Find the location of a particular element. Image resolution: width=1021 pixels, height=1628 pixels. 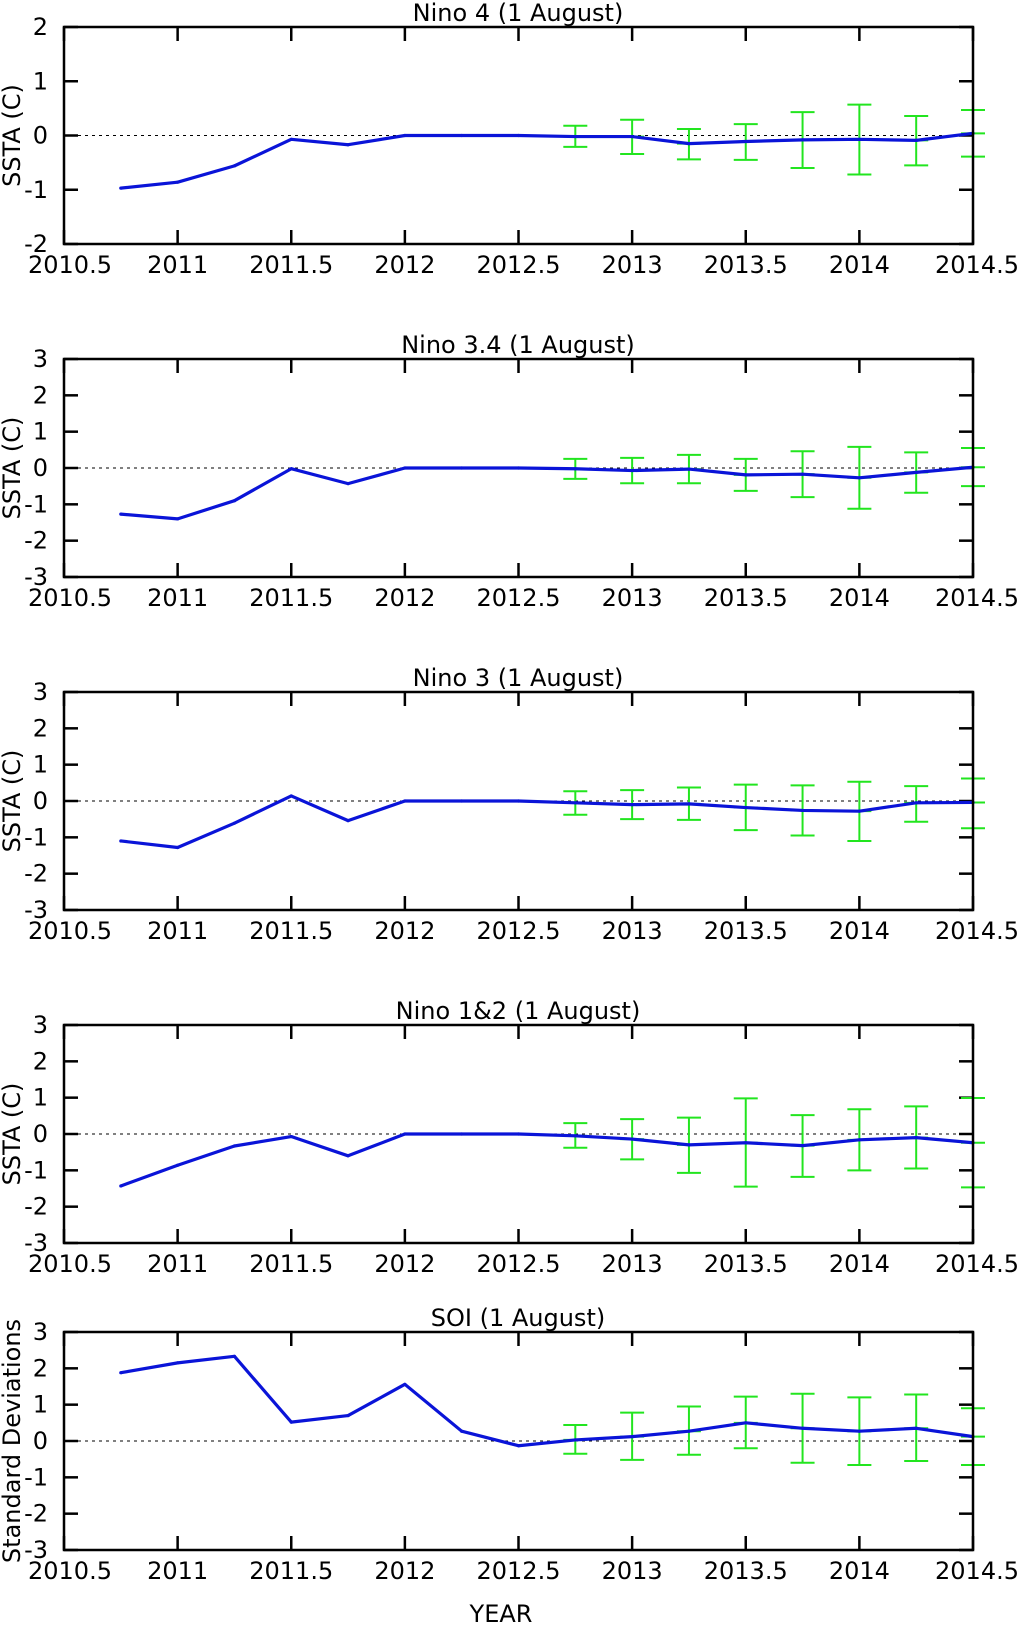

chart-title: Nino 1&2 (1 August) is located at coordinates (518, 1011).